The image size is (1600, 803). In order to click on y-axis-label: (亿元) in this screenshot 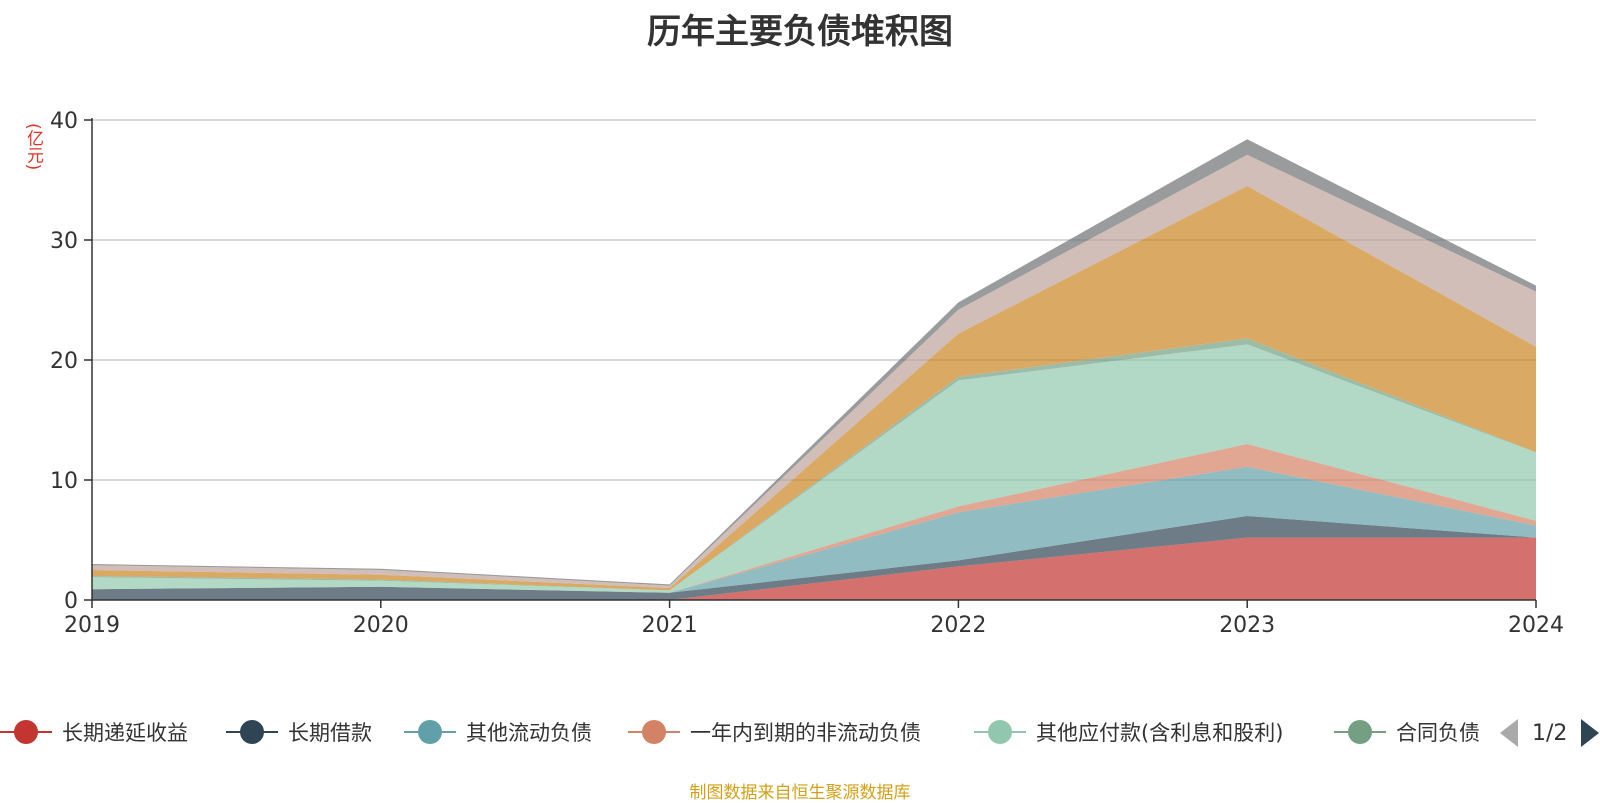, I will do `click(33, 147)`.